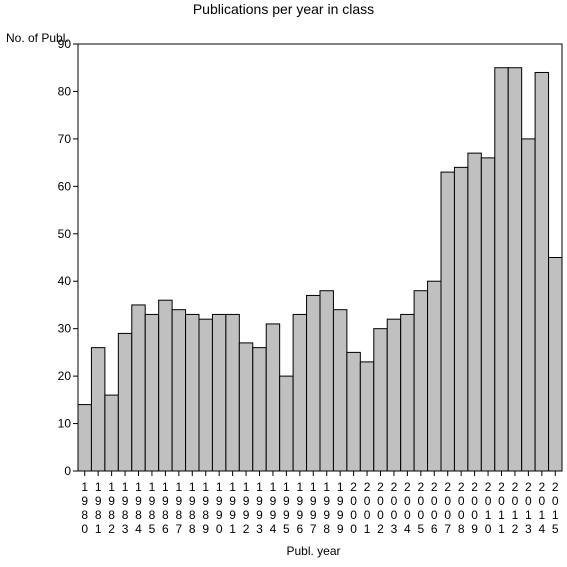 The width and height of the screenshot is (567, 567). I want to click on bar-2004, so click(407, 392).